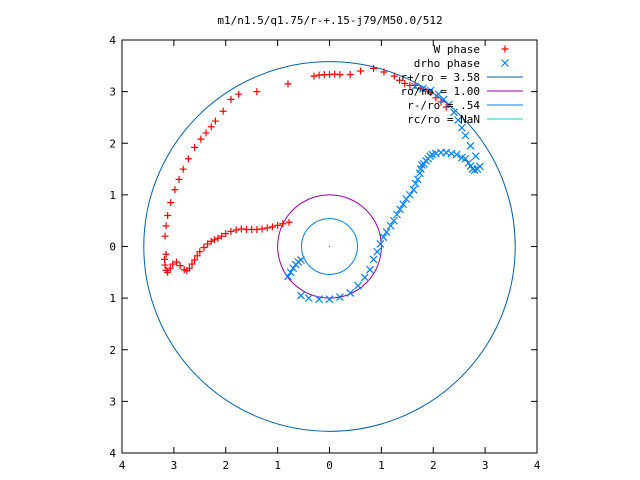 This screenshot has height=480, width=640. I want to click on center-point, so click(329, 246).